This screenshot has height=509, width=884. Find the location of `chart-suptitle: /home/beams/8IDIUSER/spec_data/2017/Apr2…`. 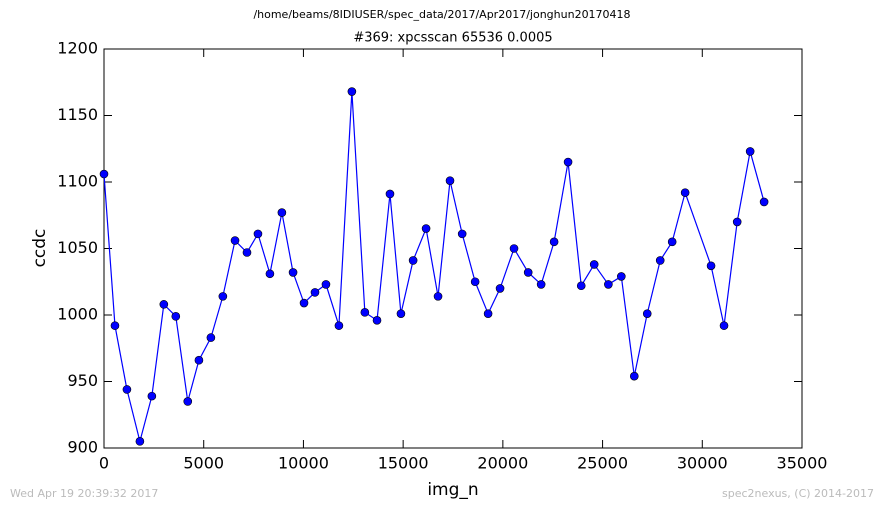

chart-suptitle: /home/beams/8IDIUSER/spec_data/2017/Apr2… is located at coordinates (441, 14).